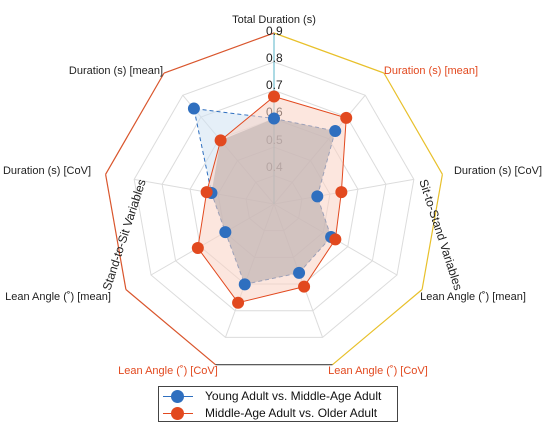 This screenshot has height=426, width=550. I want to click on legend-label-middle-vs-older: Middle-Age Adult vs. Older Adult, so click(291, 413).